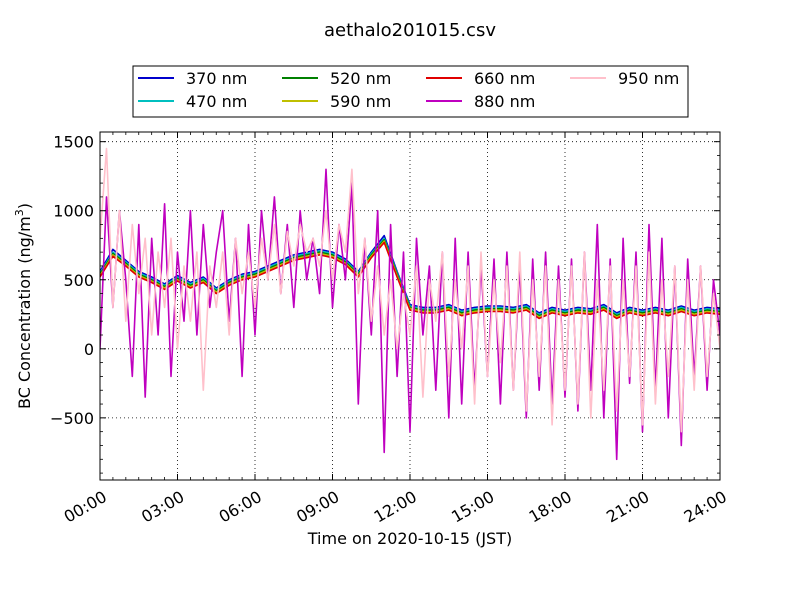  Describe the element at coordinates (216, 101) in the screenshot. I see `legend-label: 470 nm` at that location.